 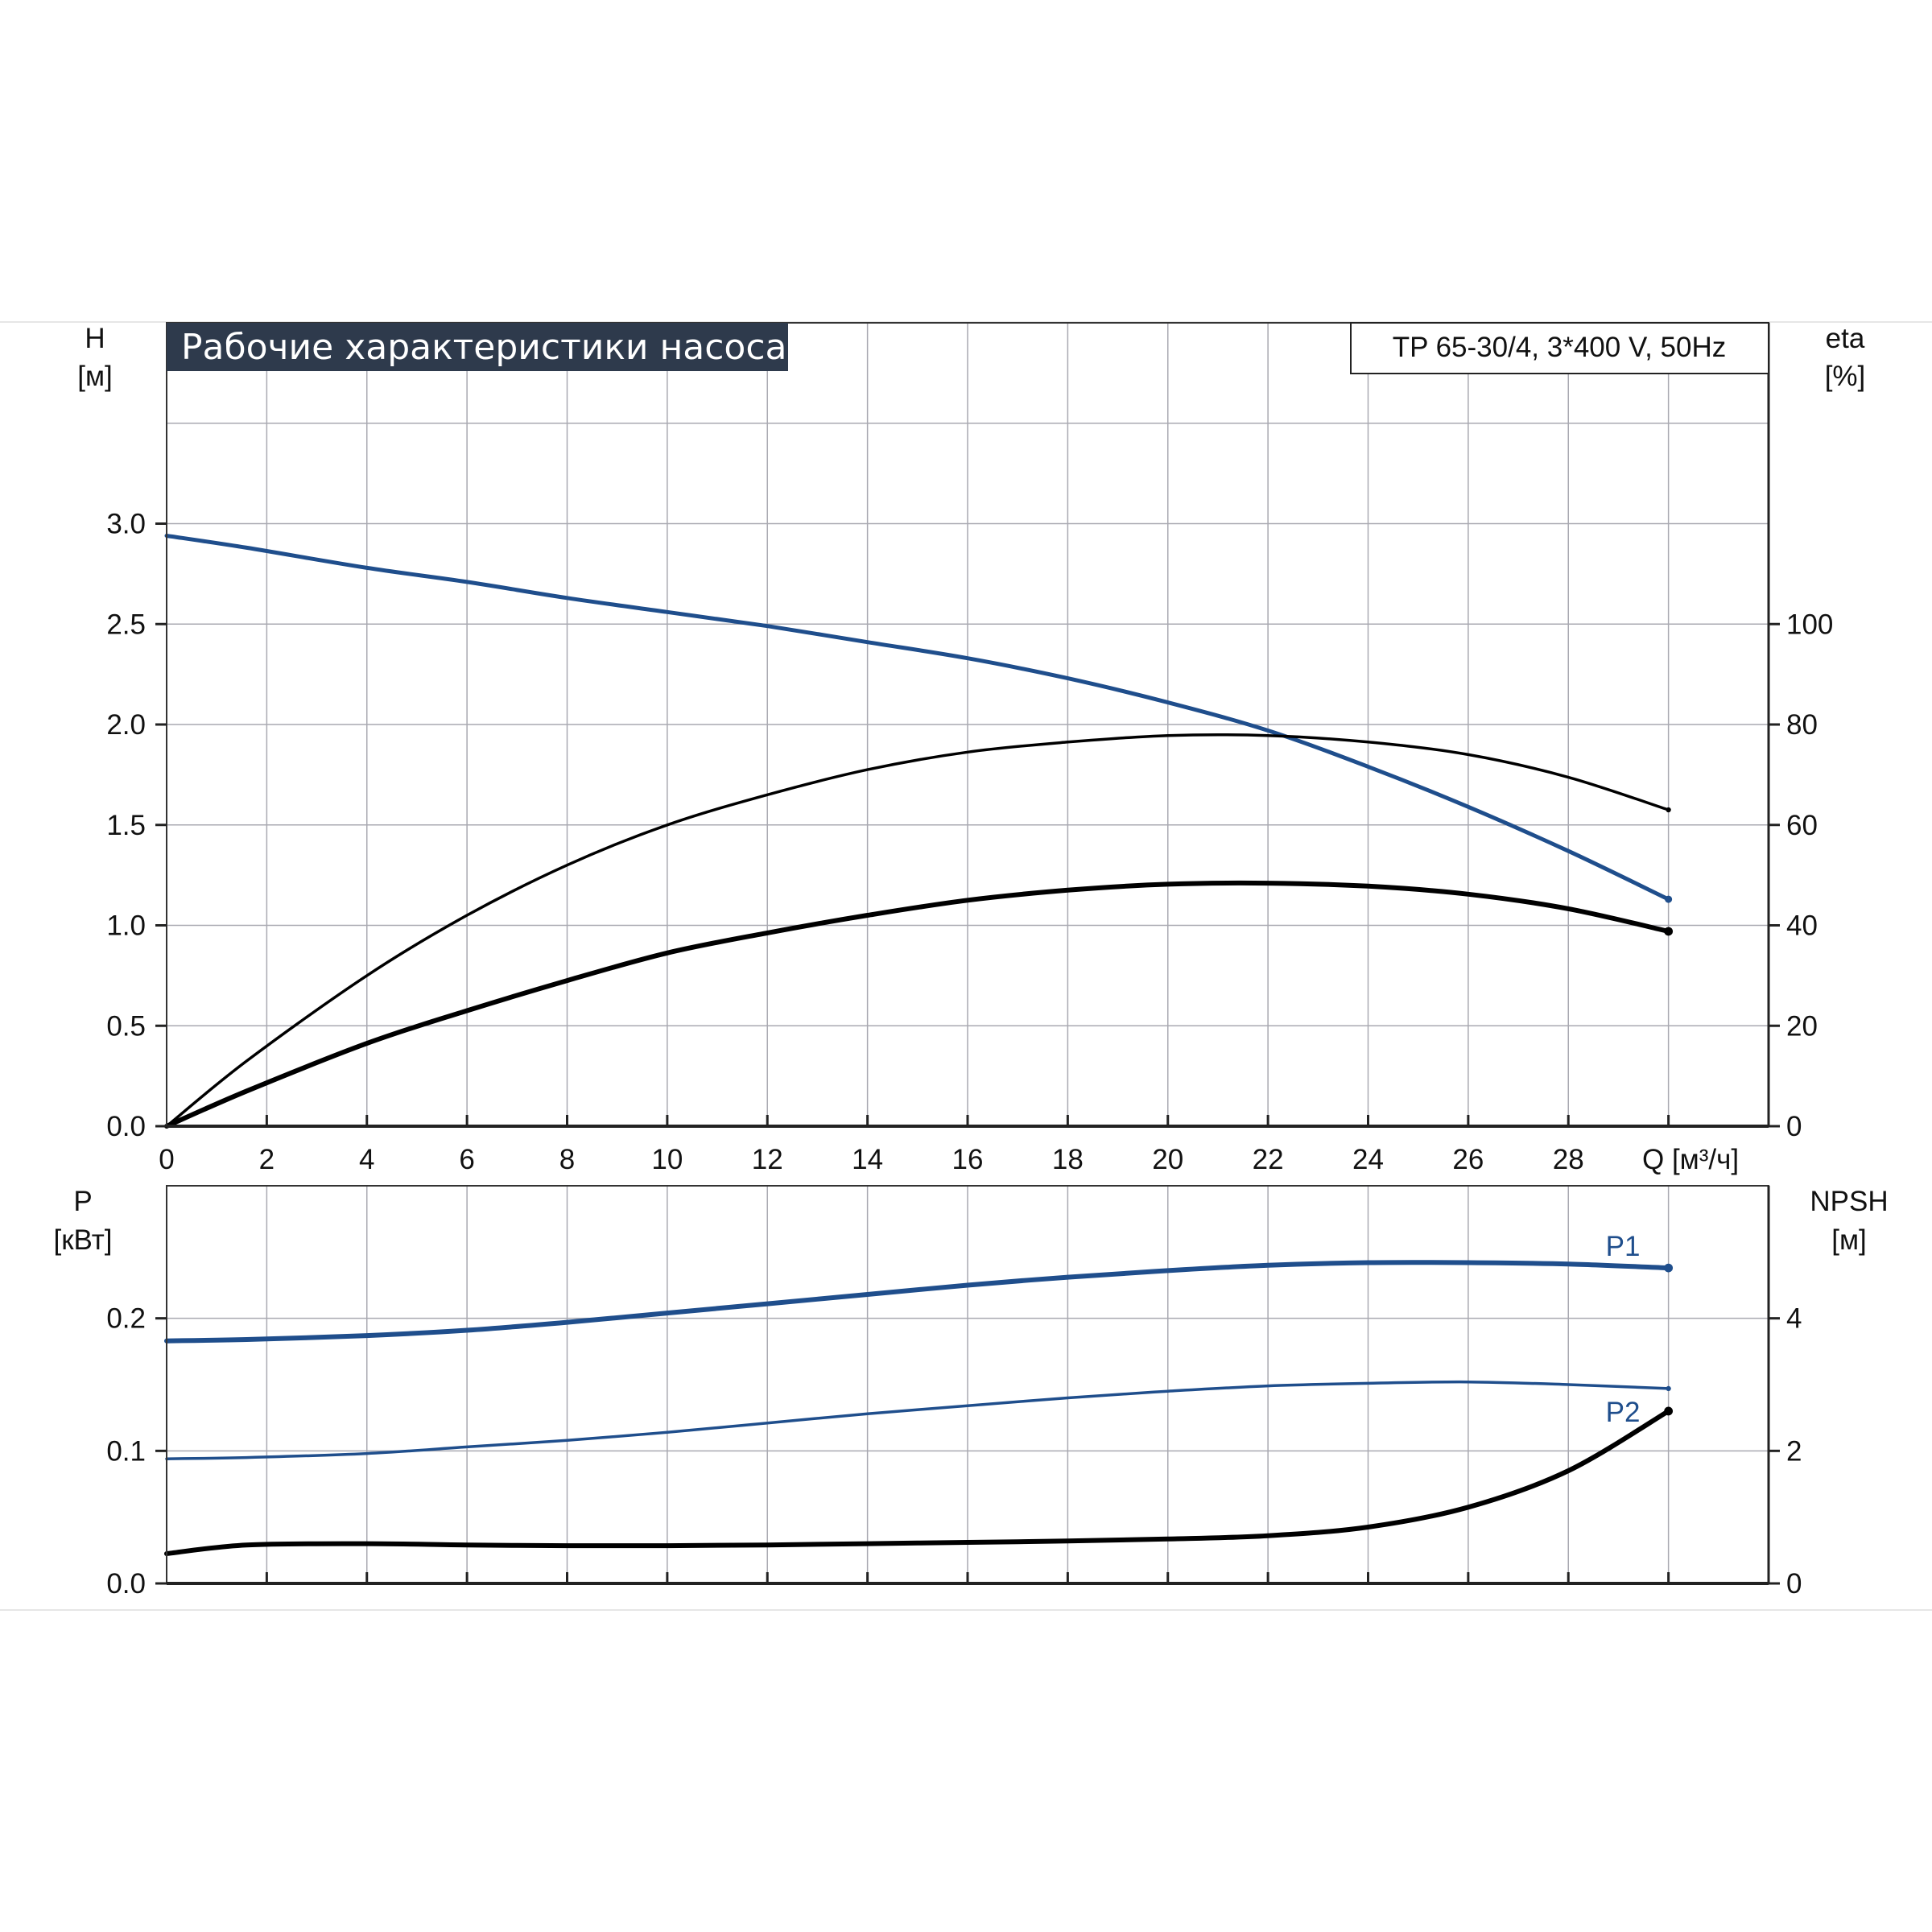 I want to click on bottom-series-2-curve, so click(x=917, y=1482).